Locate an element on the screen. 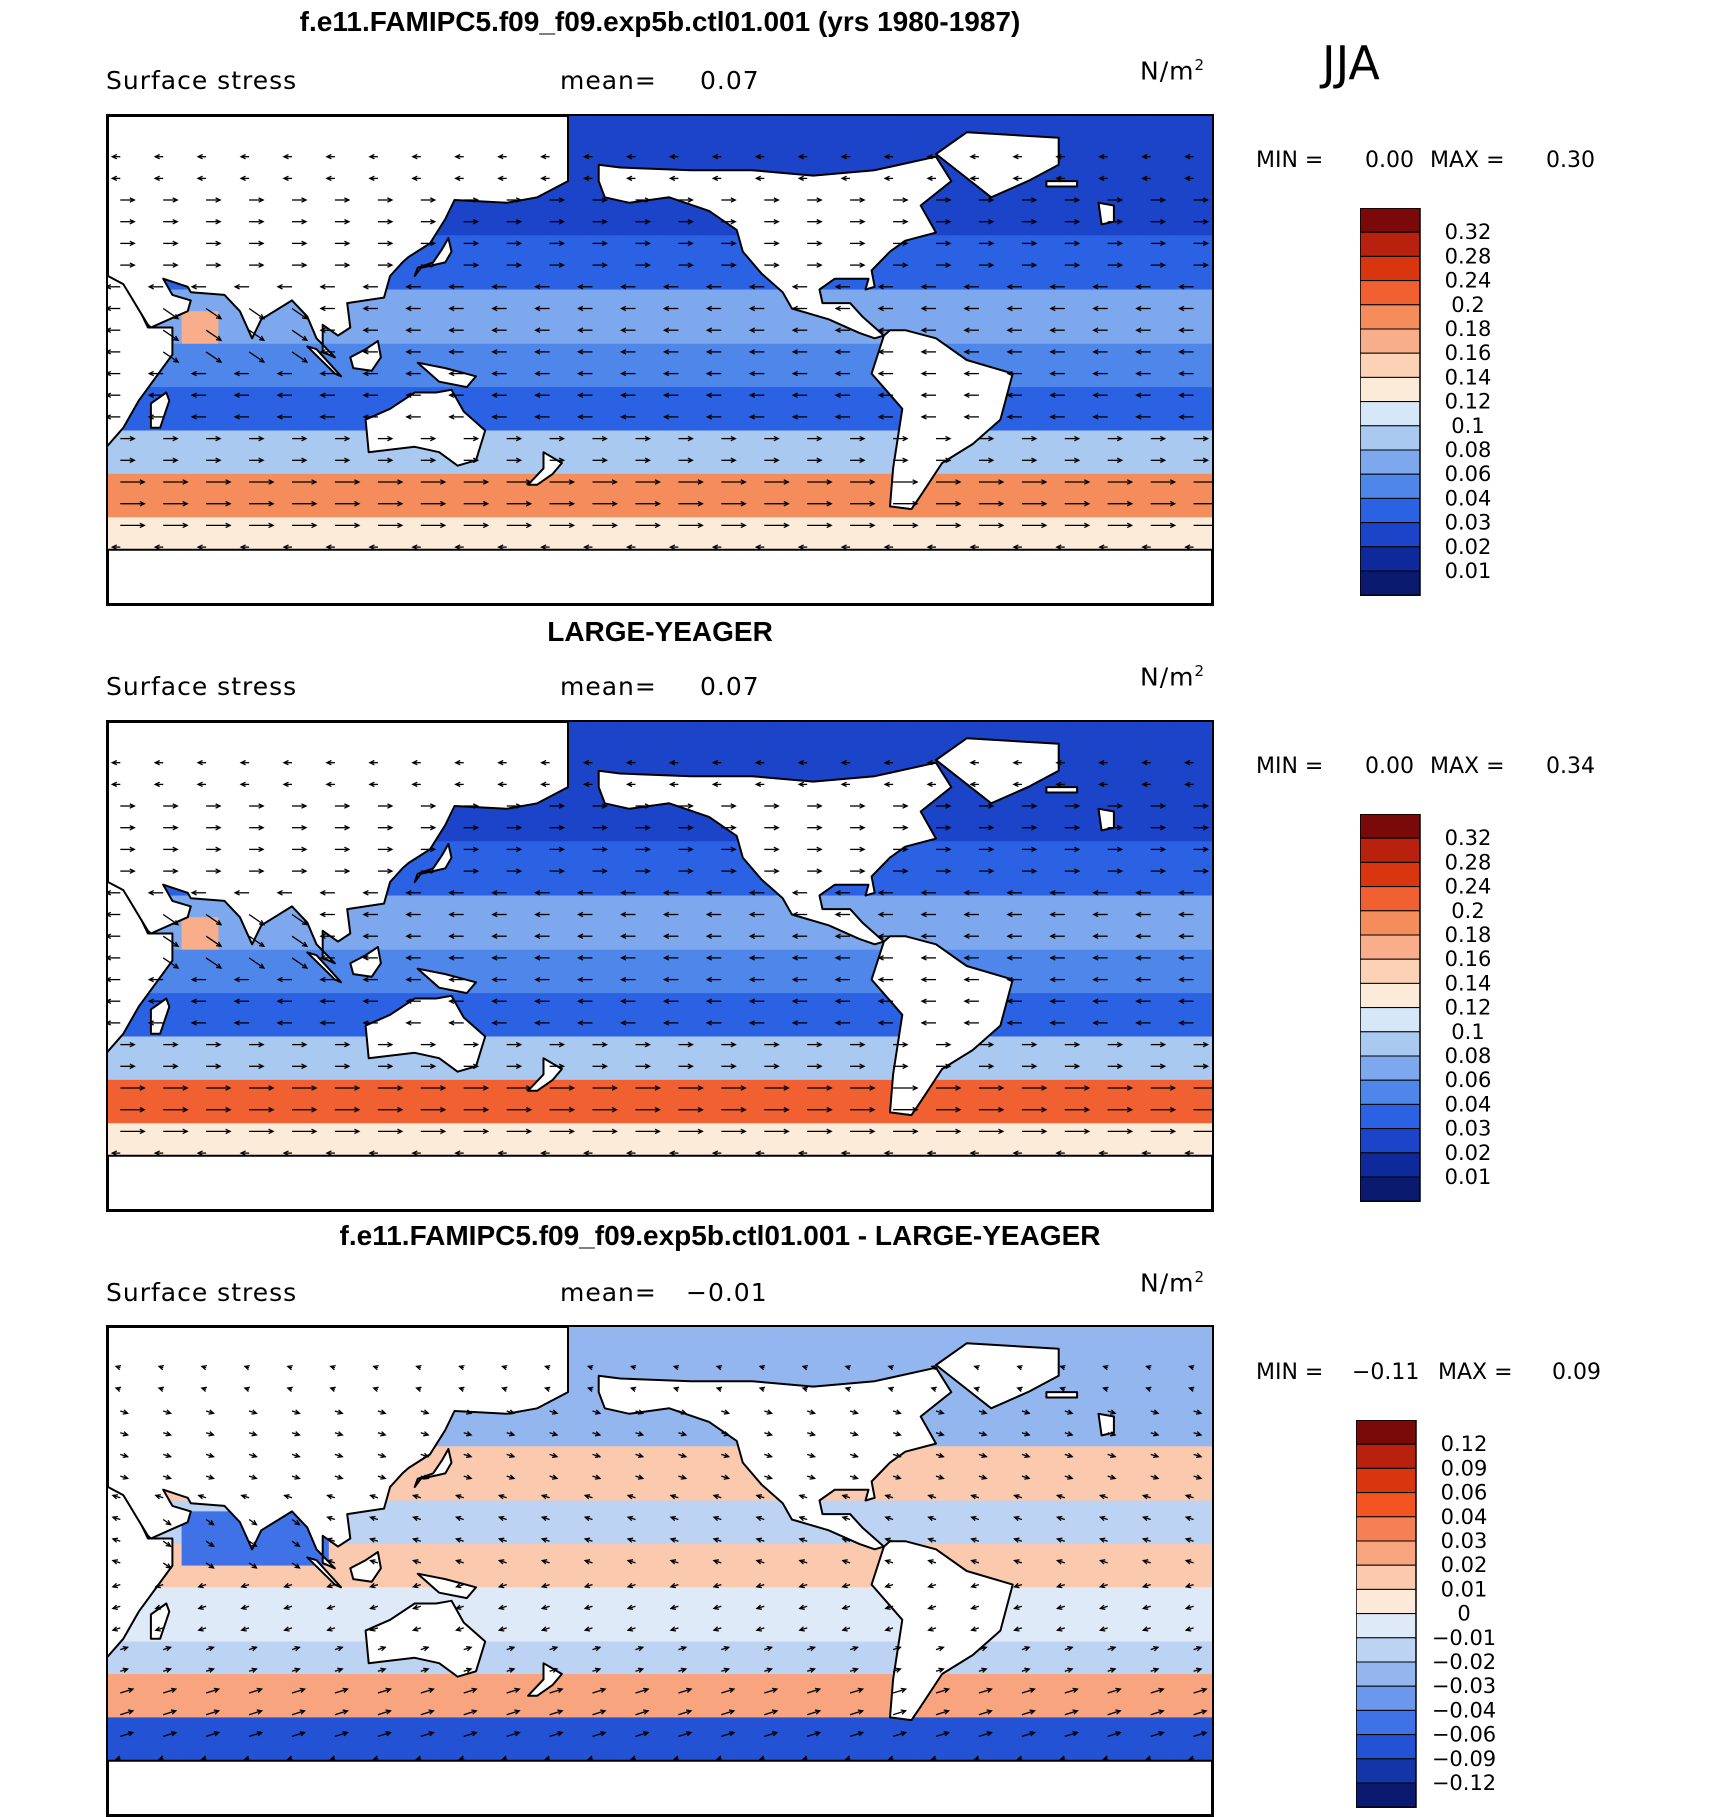  colorbar-tick-label: 0 is located at coordinates (1463, 1614).